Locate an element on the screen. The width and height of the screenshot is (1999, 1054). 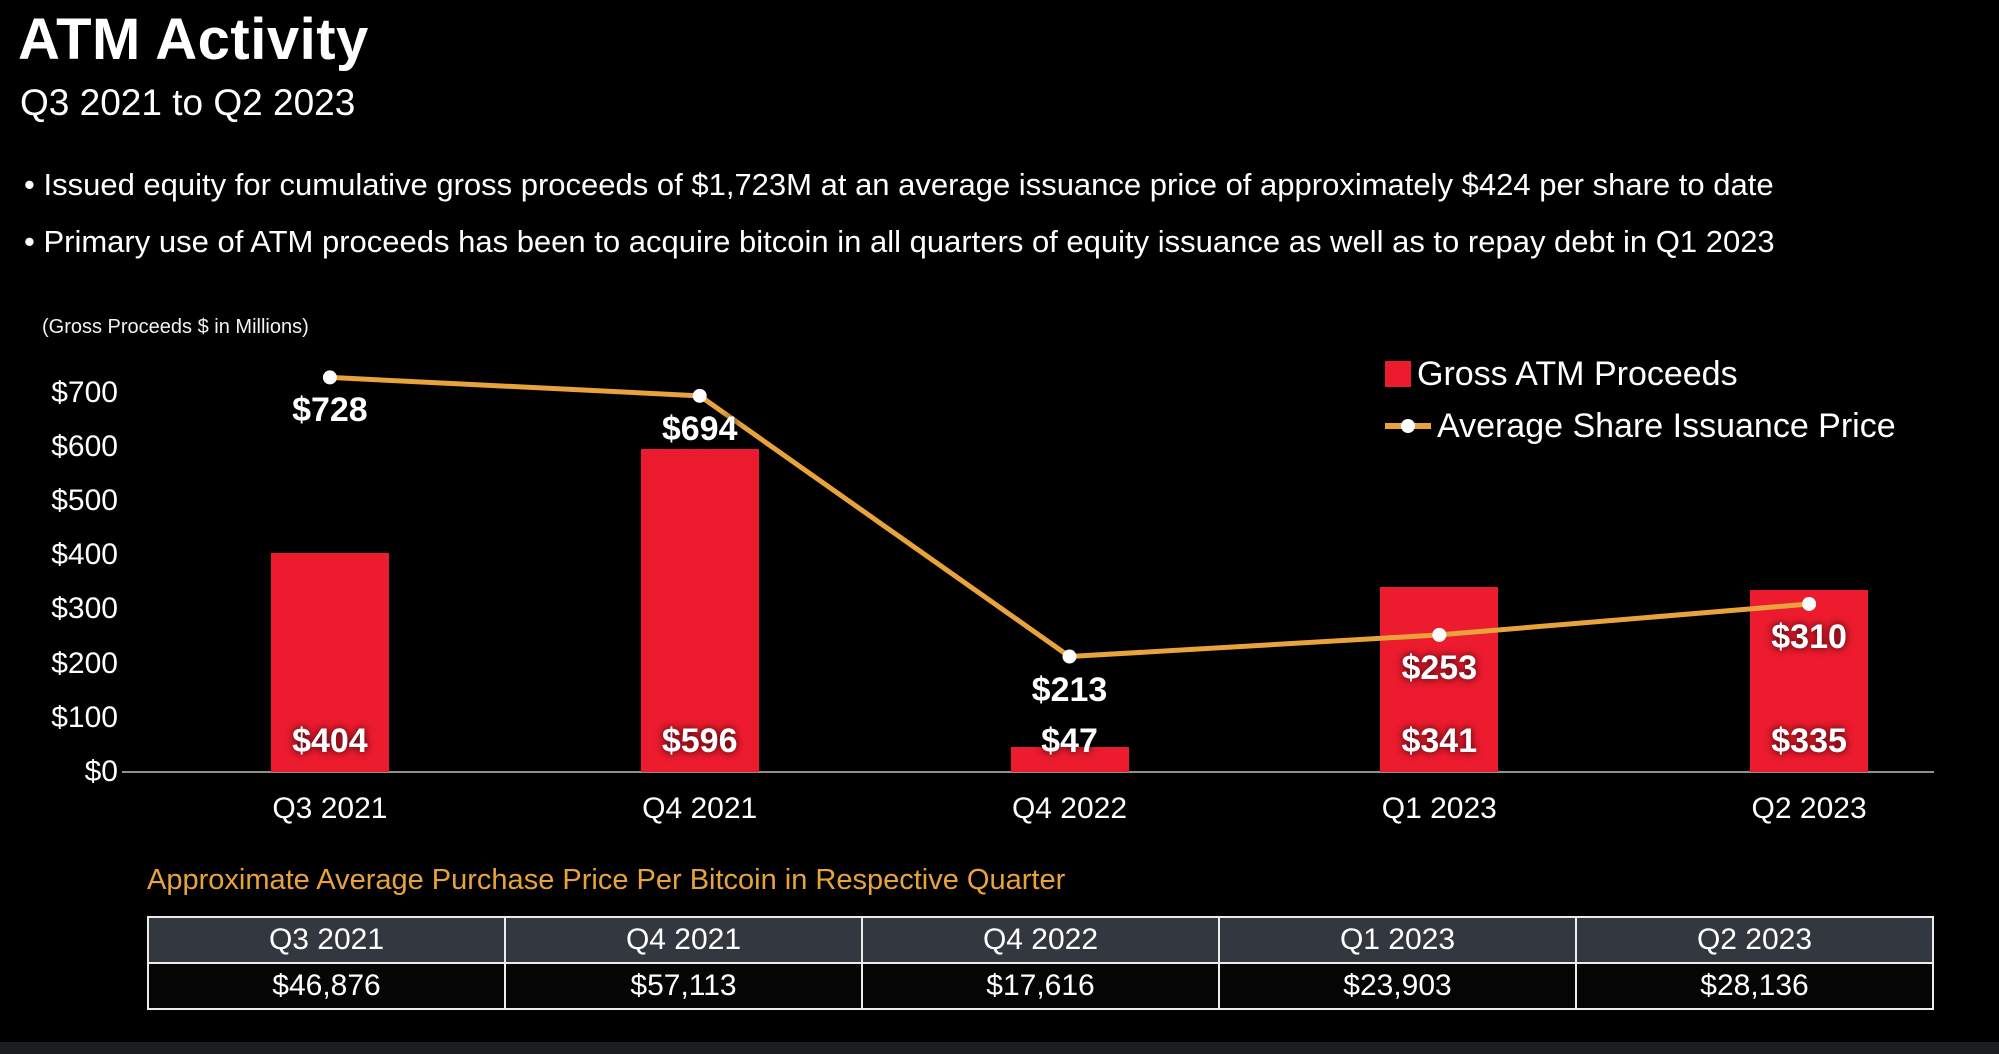
x-axis-label: Q4 2022 is located at coordinates (1069, 808).